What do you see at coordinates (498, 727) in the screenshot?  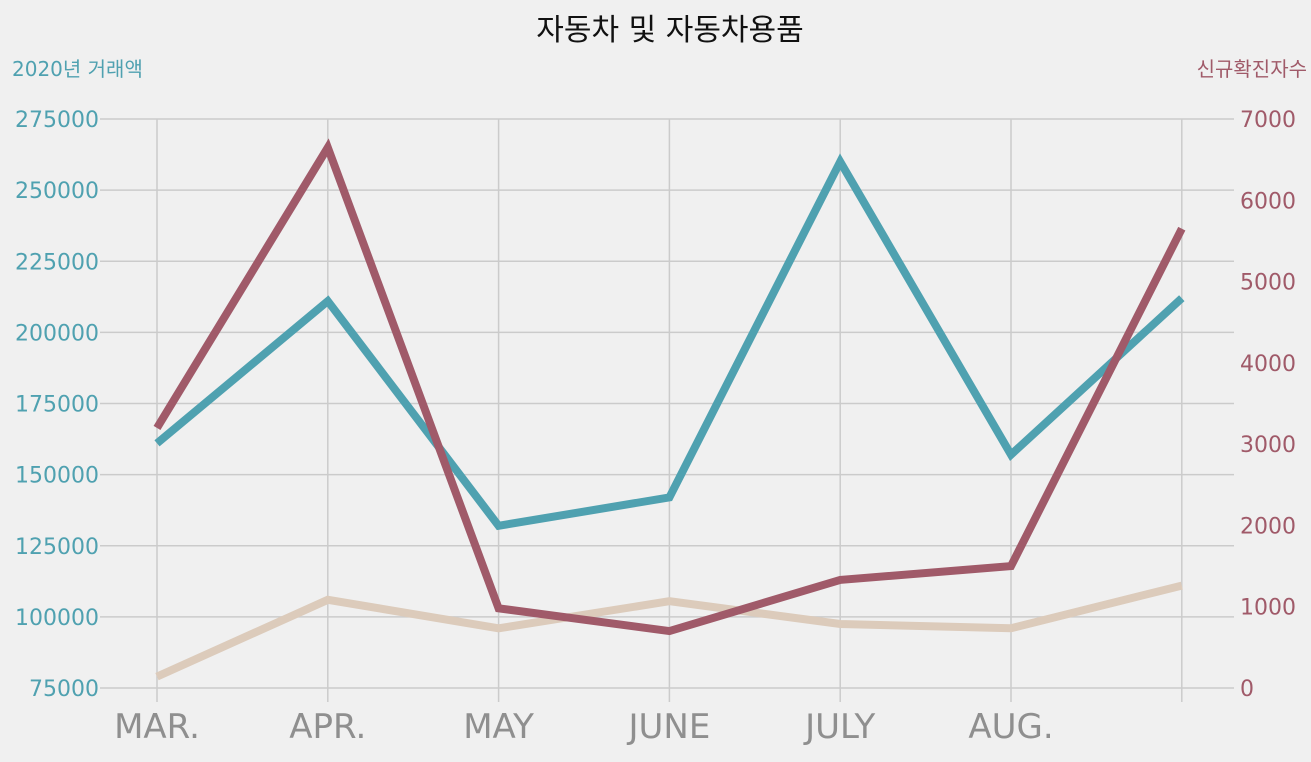 I see `x-tick-label: MAY` at bounding box center [498, 727].